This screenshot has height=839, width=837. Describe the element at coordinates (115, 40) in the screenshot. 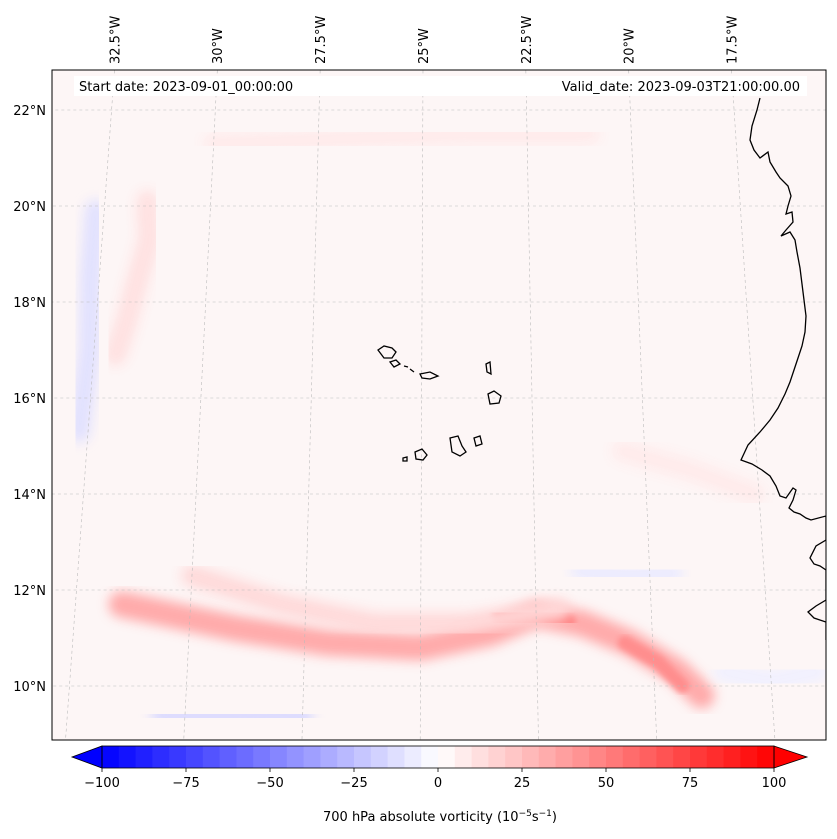

I see `longitude-tick-label: 32.5°W` at that location.